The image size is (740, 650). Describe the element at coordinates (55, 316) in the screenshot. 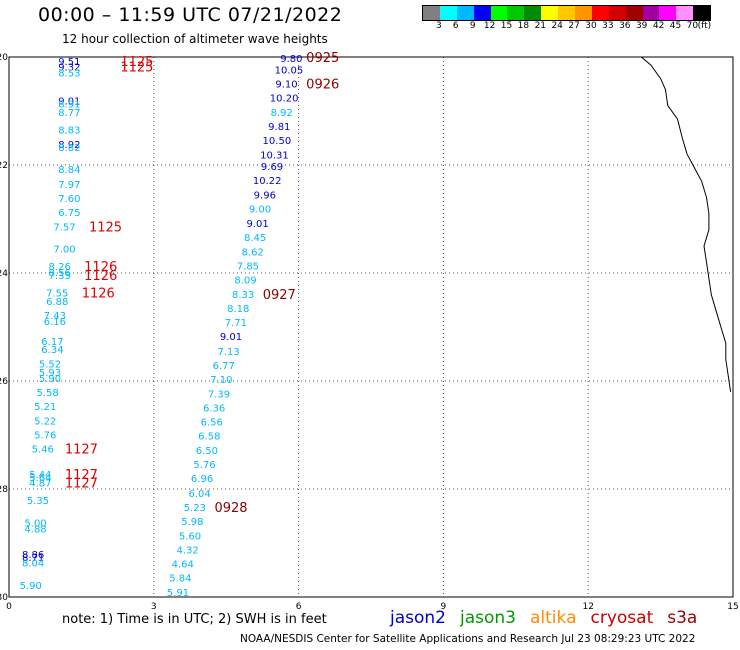

I see `wave-height-point: 7.43` at that location.